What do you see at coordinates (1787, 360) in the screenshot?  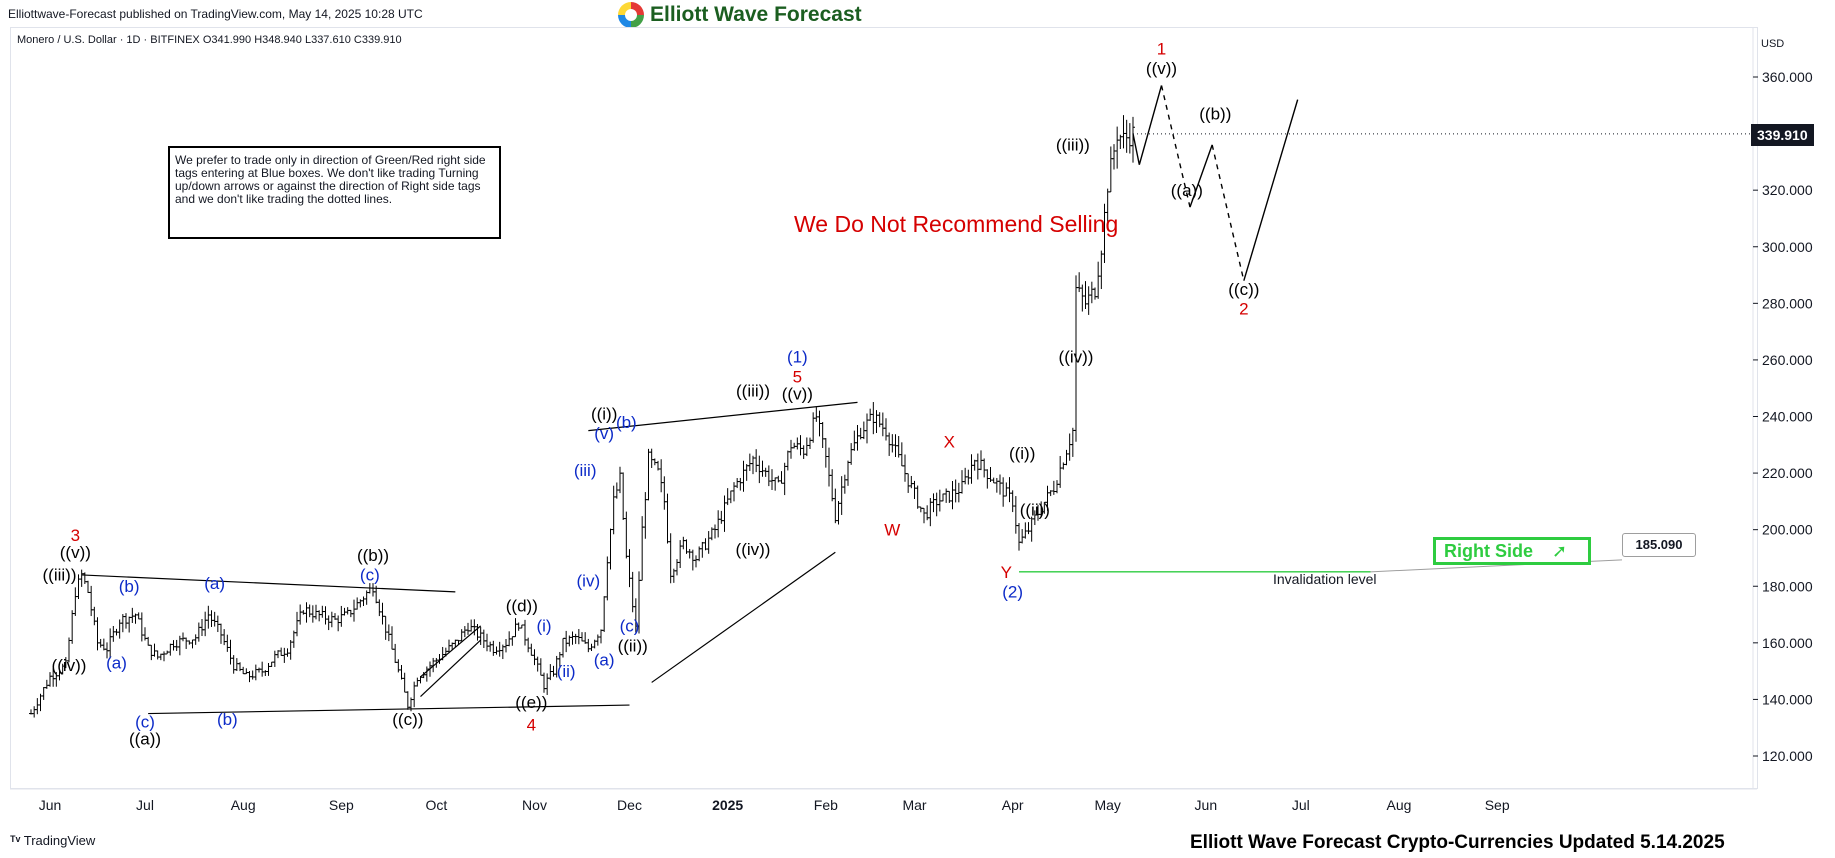 I see `y-tick-label: 260.000` at bounding box center [1787, 360].